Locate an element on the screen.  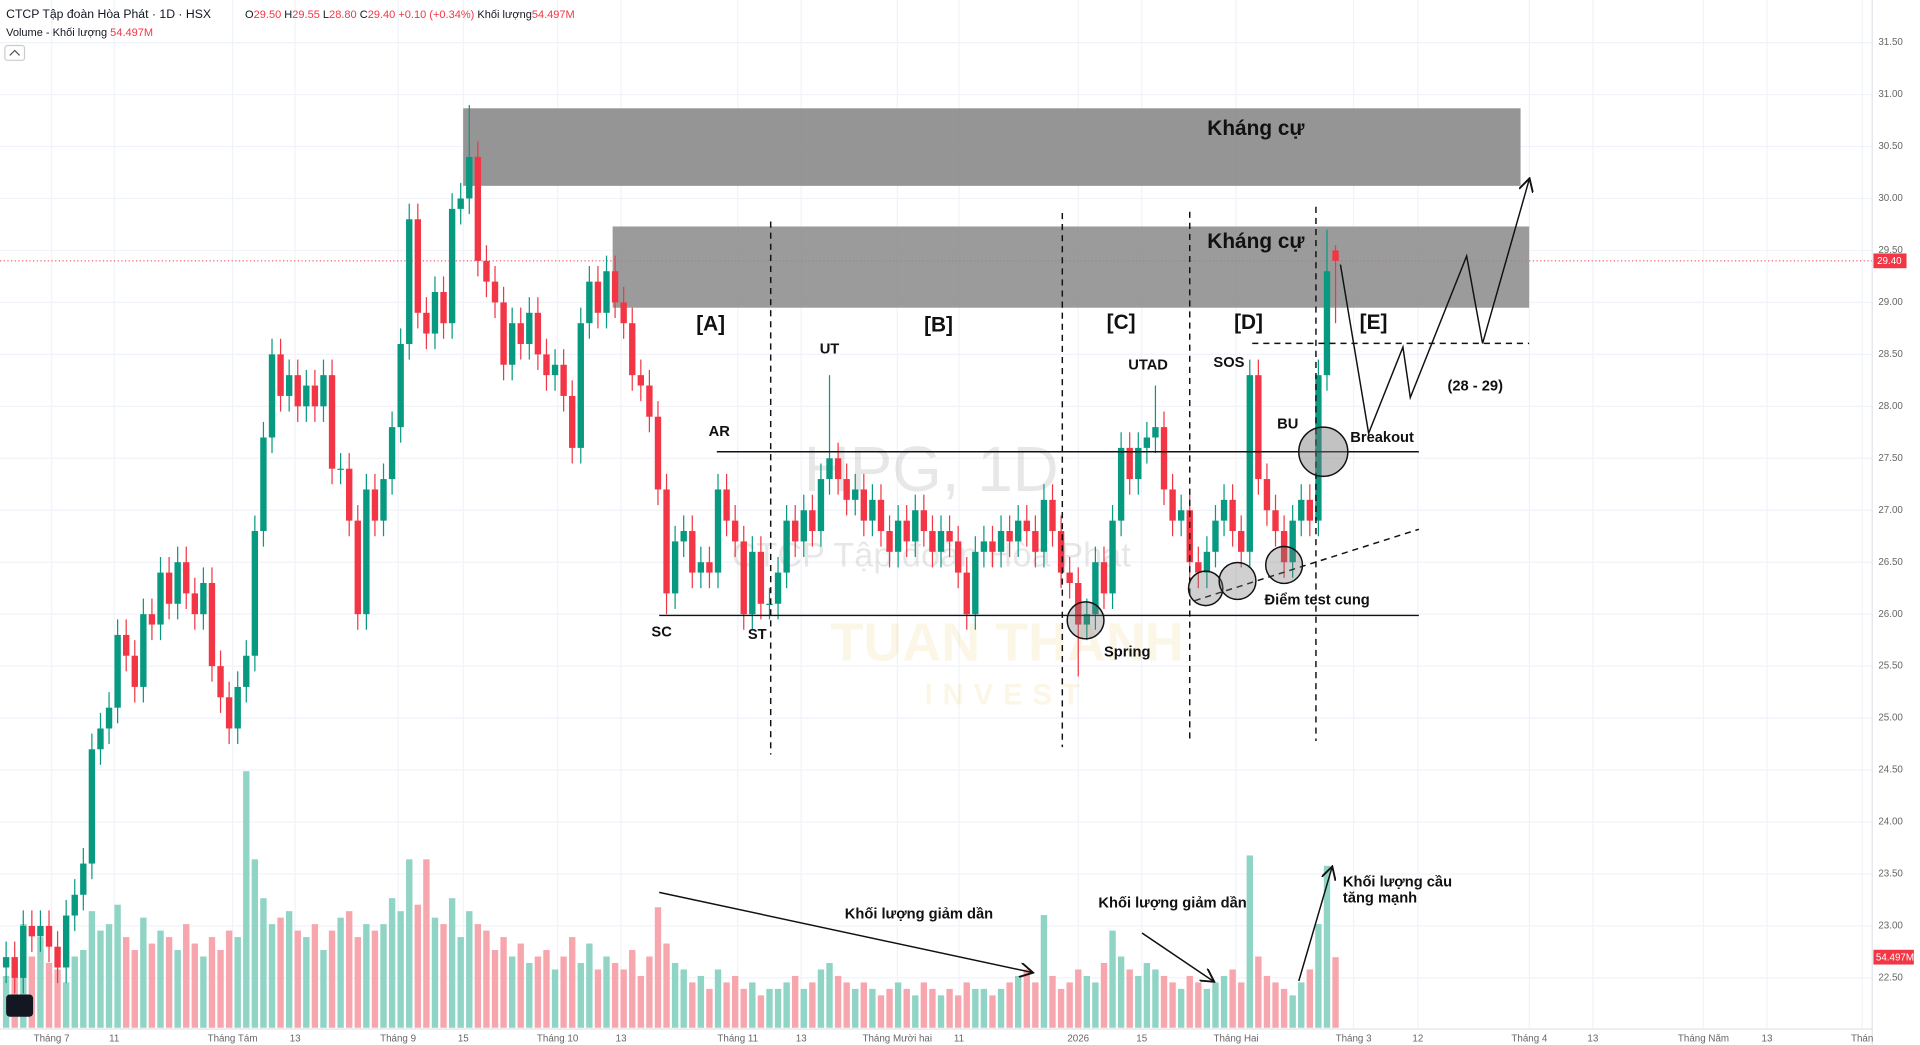
symbol-title: CTCP Tập đoàn Hòa Phát · 1D · HSX is located at coordinates (108, 14).